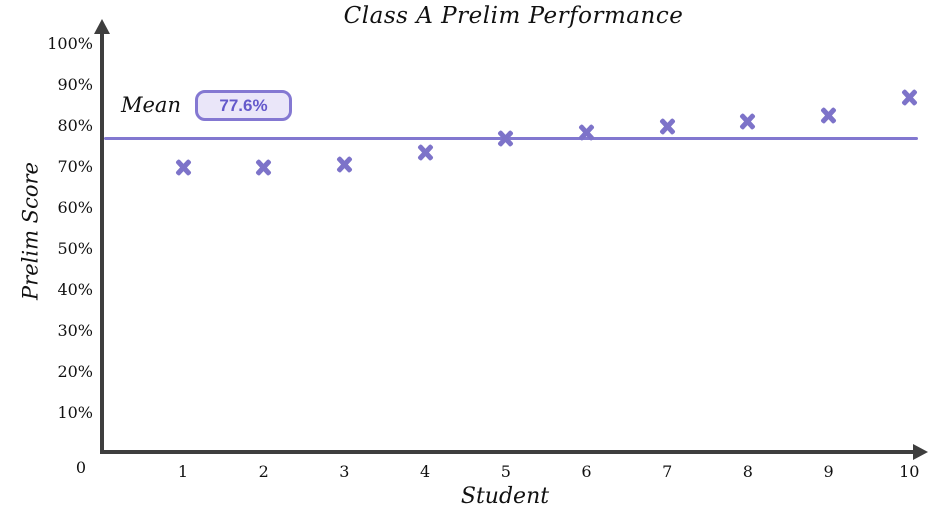 The height and width of the screenshot is (516, 930). What do you see at coordinates (505, 471) in the screenshot?
I see `x-tick-label: 5` at bounding box center [505, 471].